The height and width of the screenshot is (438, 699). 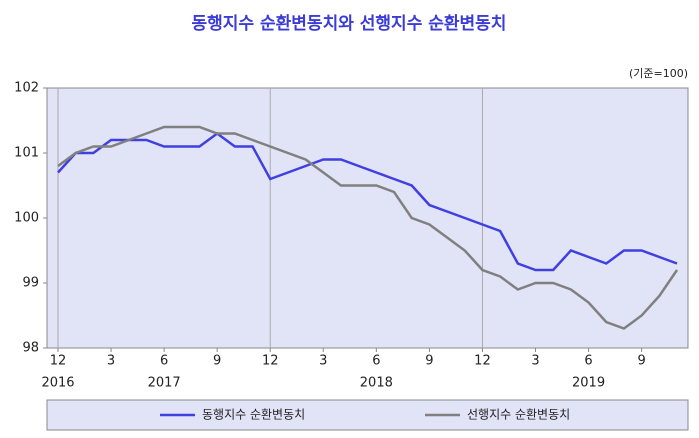 I want to click on year-label: 2017, so click(x=164, y=383).